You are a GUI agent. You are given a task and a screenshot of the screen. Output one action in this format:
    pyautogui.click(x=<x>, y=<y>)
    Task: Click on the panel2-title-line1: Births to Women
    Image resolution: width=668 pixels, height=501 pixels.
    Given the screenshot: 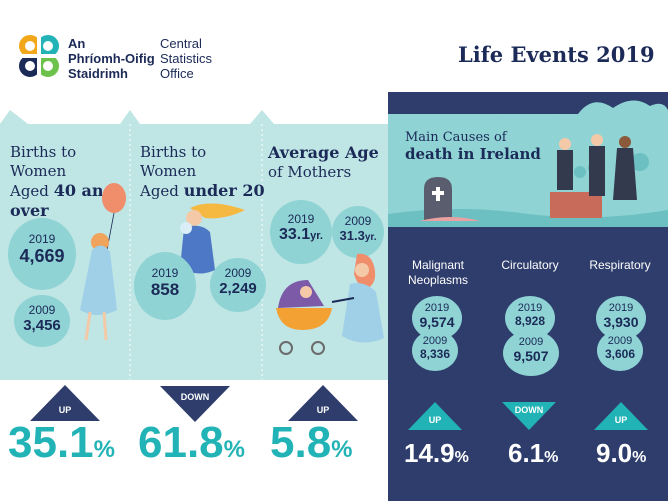 What is the action you would take?
    pyautogui.click(x=173, y=161)
    